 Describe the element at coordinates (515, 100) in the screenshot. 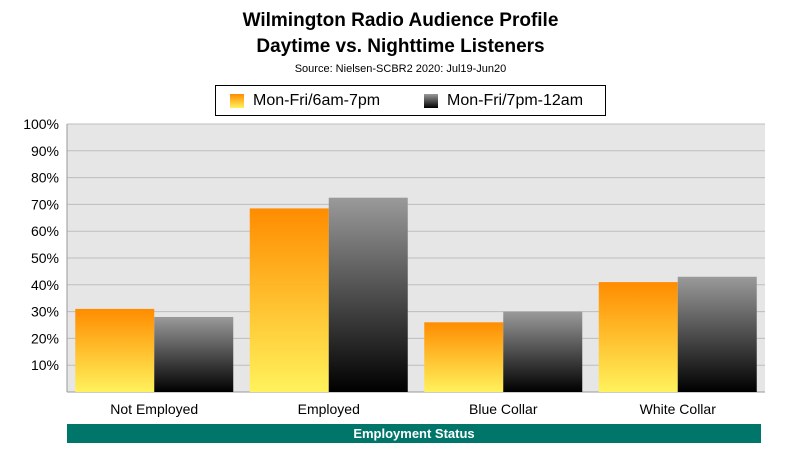

I see `legend-label-nighttime: Mon-Fri/7pm-12am` at that location.